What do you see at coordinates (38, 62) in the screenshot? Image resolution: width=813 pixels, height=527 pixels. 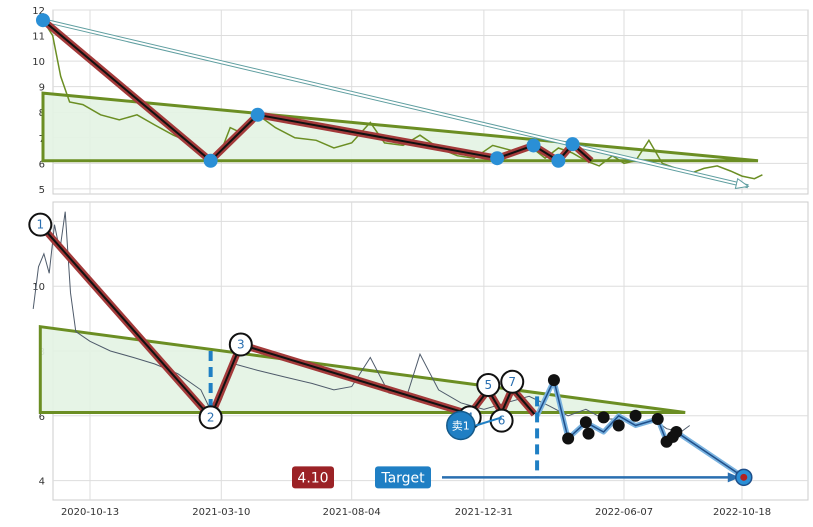 I see `top-ytick-label: 10` at bounding box center [38, 62].